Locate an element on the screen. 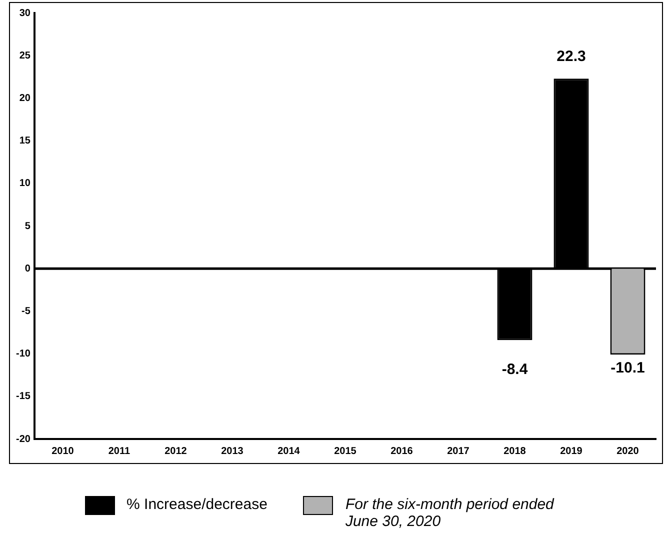 This screenshot has width=670, height=539. y-tick-label: -15 is located at coordinates (23, 396).